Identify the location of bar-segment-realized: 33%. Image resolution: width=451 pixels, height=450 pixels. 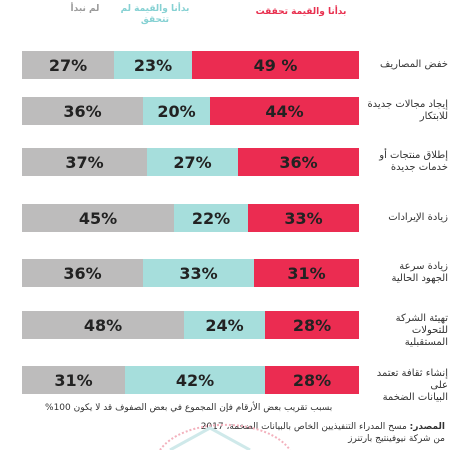
(303, 218).